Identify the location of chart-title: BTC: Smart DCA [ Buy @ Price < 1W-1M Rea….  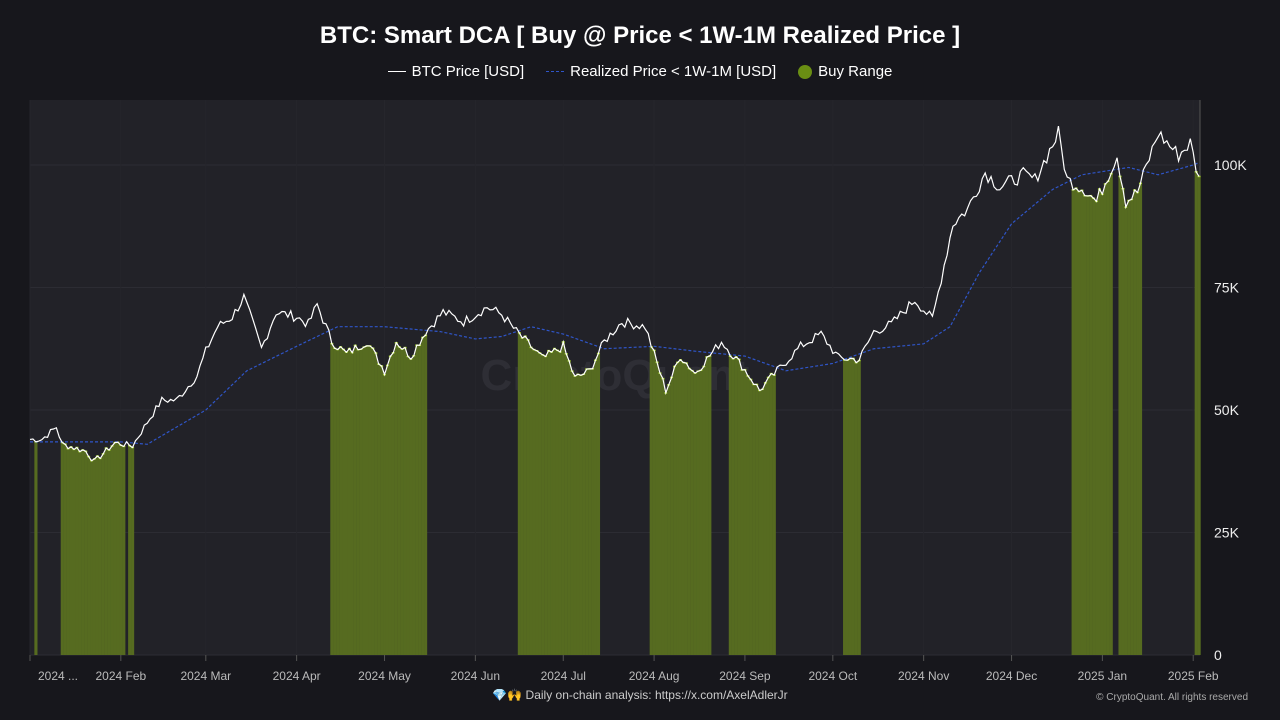
(640, 35).